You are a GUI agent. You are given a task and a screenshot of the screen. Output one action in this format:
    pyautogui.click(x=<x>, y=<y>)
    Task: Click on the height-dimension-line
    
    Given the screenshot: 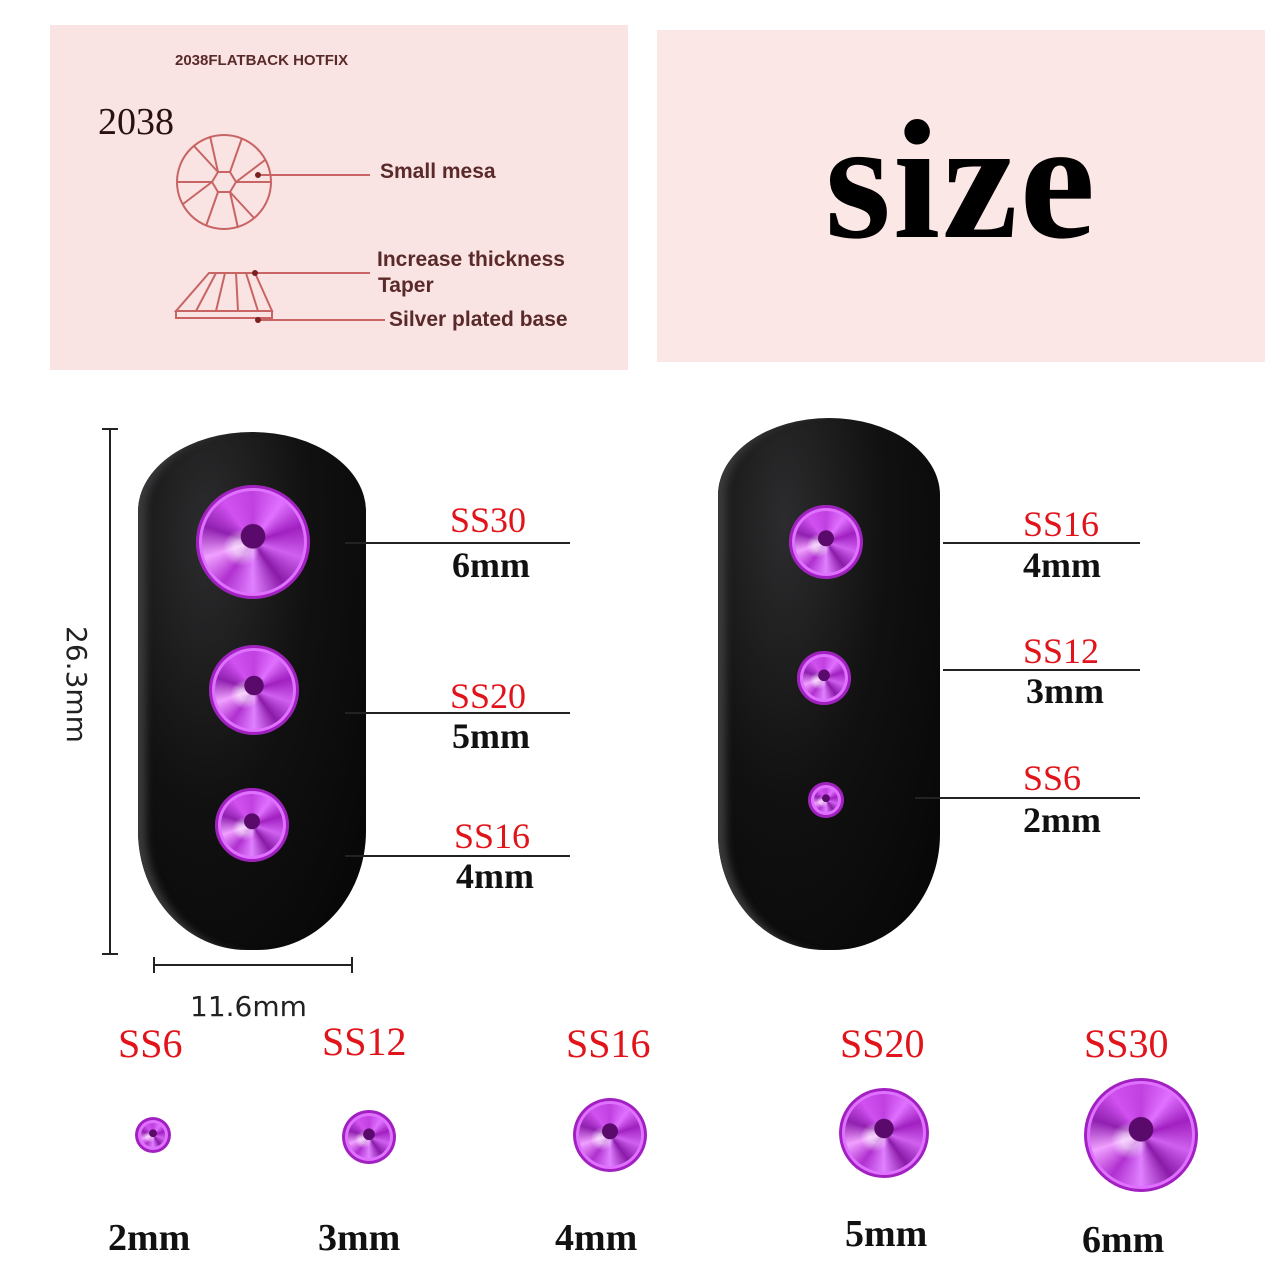 What is the action you would take?
    pyautogui.click(x=110, y=691)
    